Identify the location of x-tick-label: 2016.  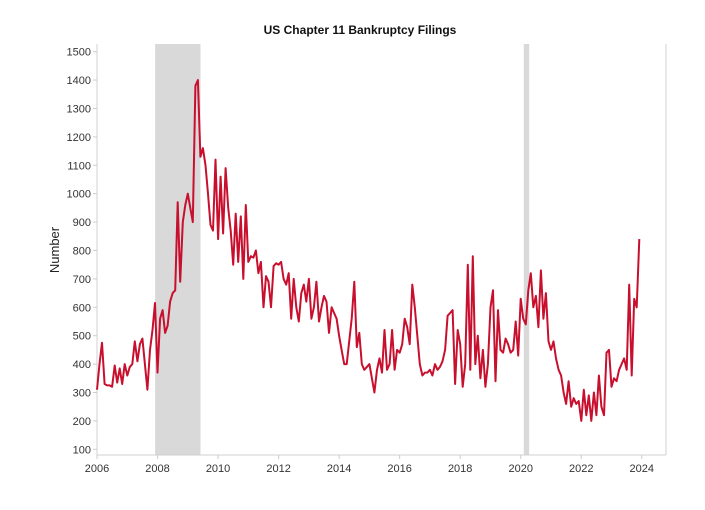
(399, 469).